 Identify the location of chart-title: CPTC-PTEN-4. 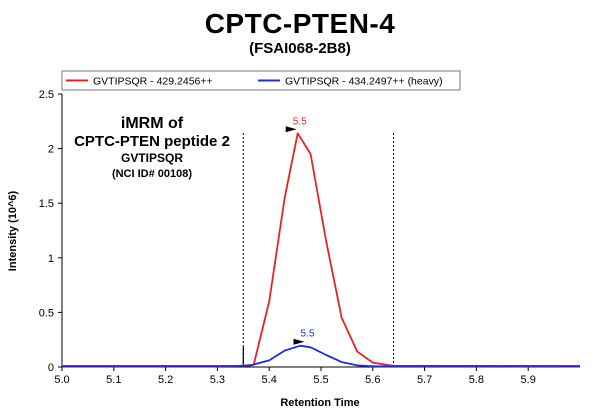
(300, 23).